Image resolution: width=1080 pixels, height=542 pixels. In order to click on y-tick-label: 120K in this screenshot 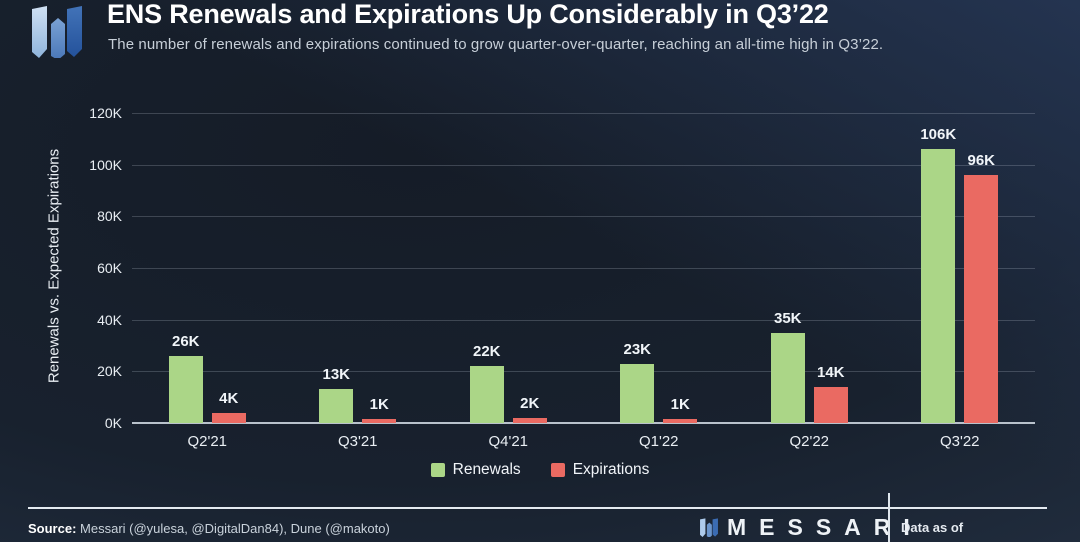, I will do `click(105, 113)`.